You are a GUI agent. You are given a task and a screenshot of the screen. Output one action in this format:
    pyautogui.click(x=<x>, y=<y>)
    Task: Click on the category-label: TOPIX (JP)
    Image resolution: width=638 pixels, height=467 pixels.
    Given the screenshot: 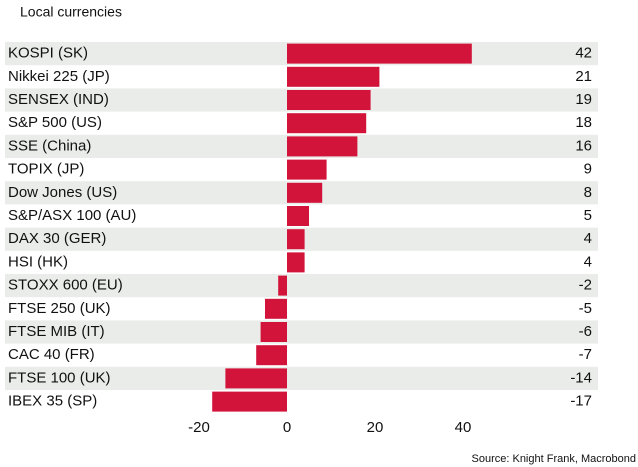 What is the action you would take?
    pyautogui.click(x=46, y=169)
    